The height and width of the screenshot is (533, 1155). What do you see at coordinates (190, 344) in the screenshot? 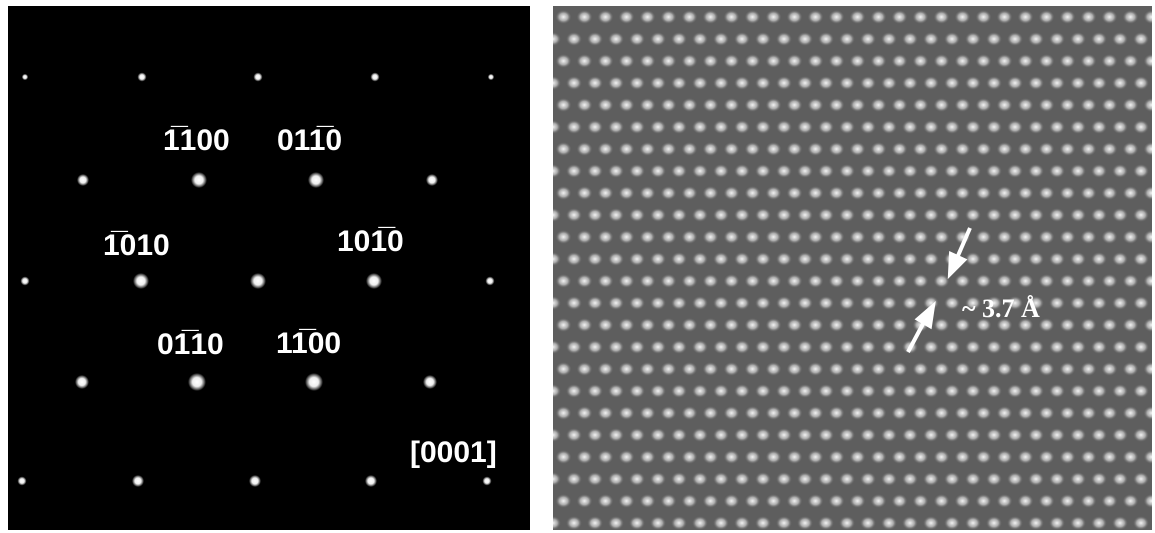
I see `index-label: 01̅10` at bounding box center [190, 344].